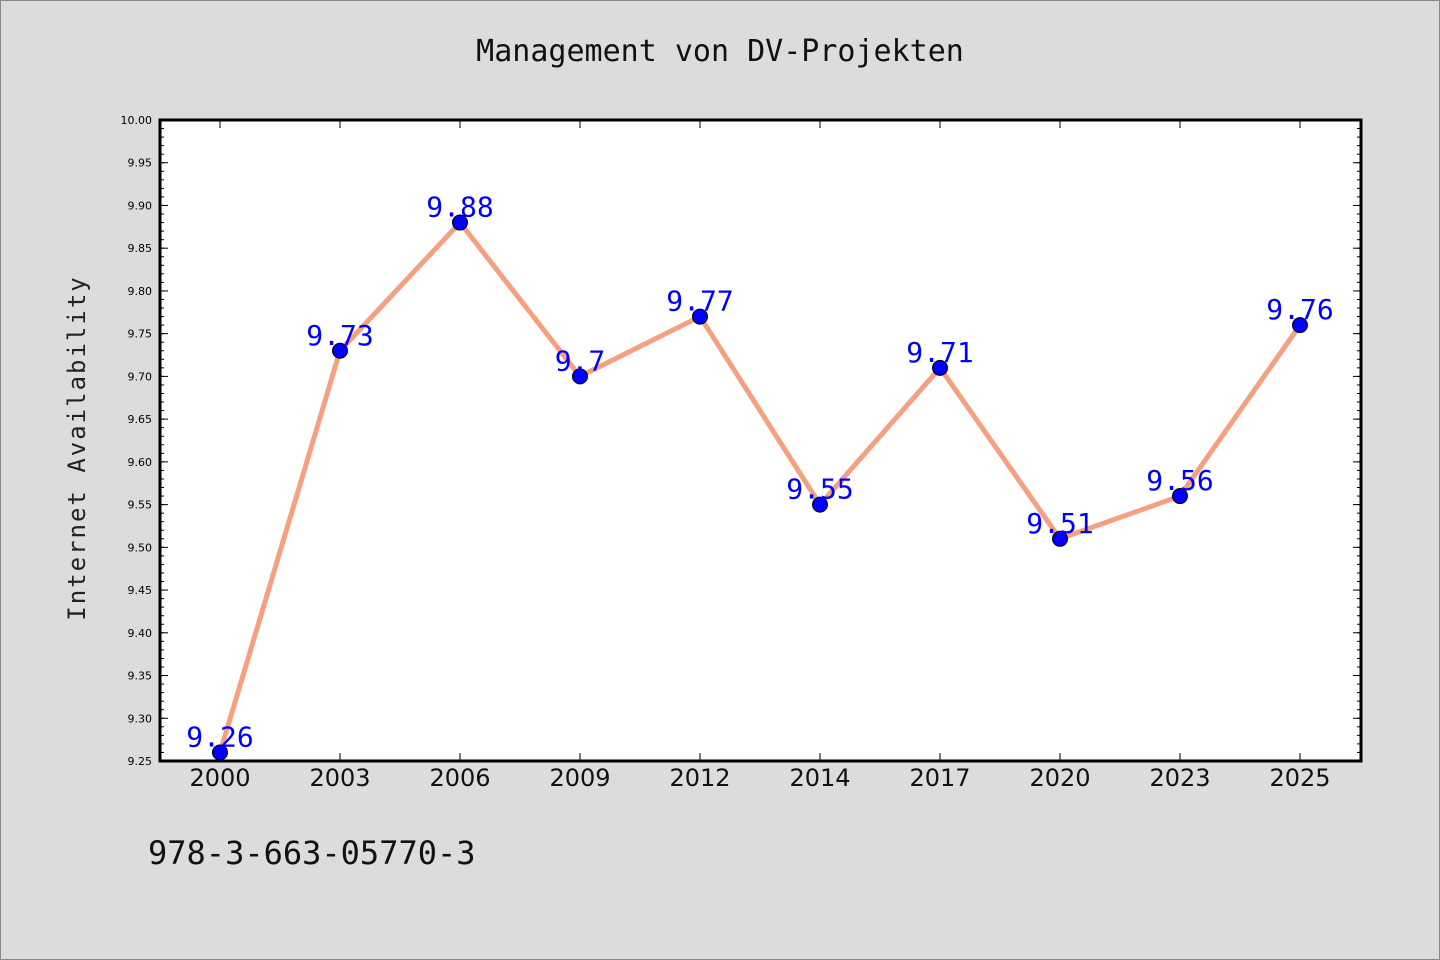 This screenshot has height=960, width=1440. Describe the element at coordinates (140, 205) in the screenshot. I see `y-tick-label: 9.90` at that location.